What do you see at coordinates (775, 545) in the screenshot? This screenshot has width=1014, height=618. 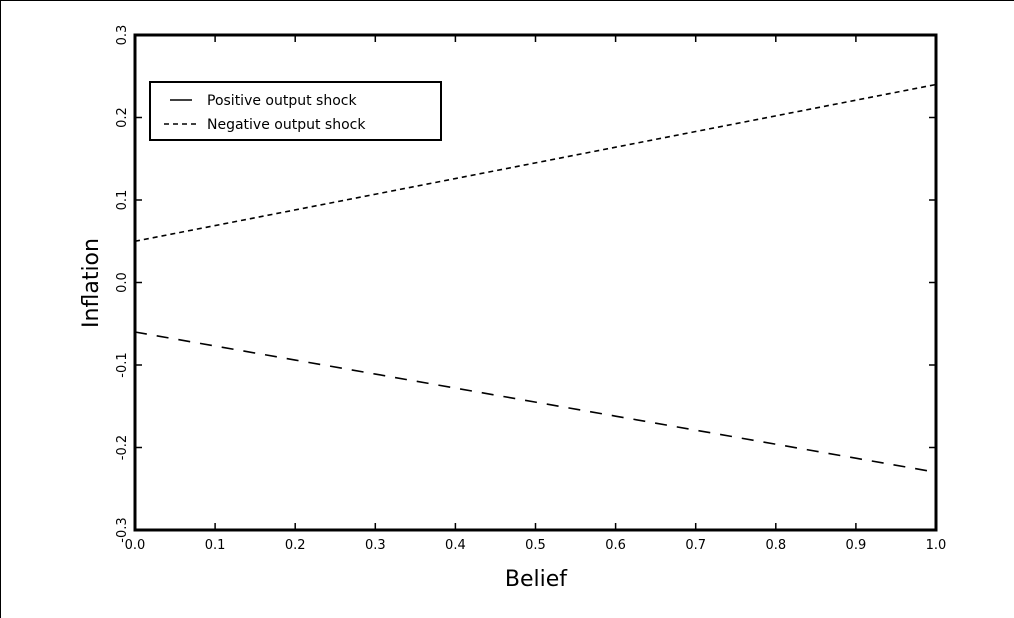 I see `x-tick-label: 0.8` at bounding box center [775, 545].